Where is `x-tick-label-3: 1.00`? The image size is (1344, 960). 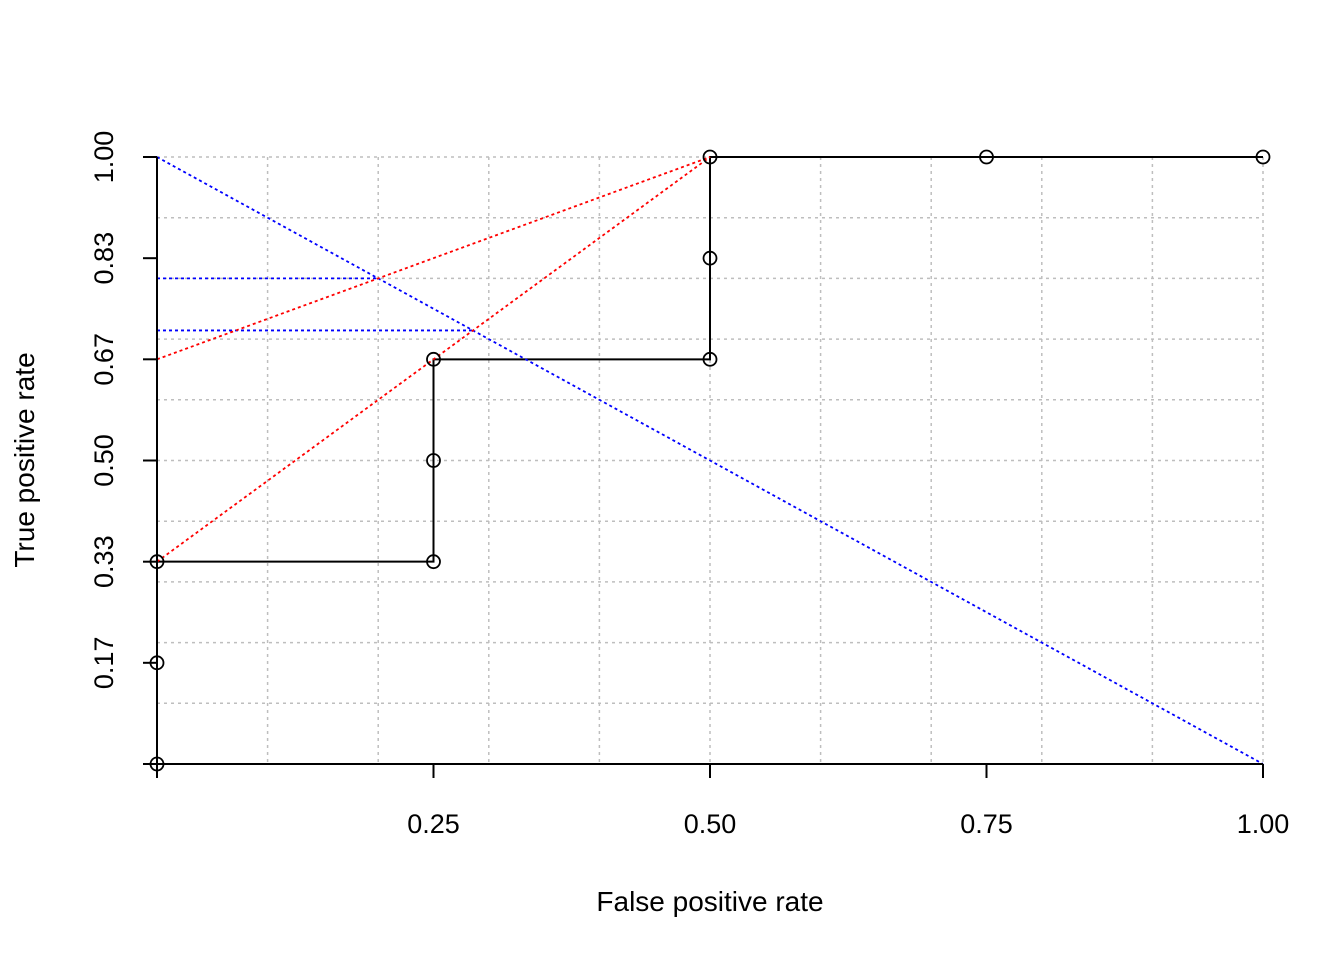 x-tick-label-3: 1.00 is located at coordinates (1263, 824).